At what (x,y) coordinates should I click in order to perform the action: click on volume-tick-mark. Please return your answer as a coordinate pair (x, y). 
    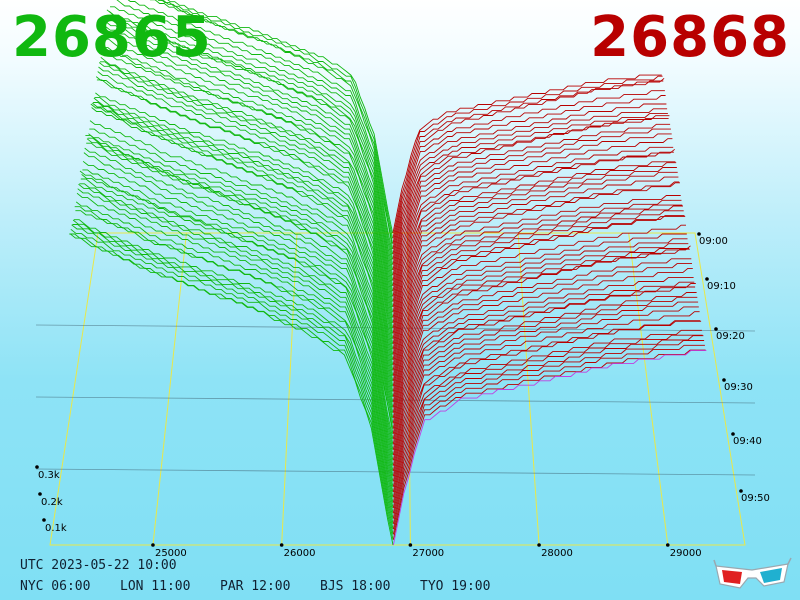
    Looking at the image, I should click on (40, 494).